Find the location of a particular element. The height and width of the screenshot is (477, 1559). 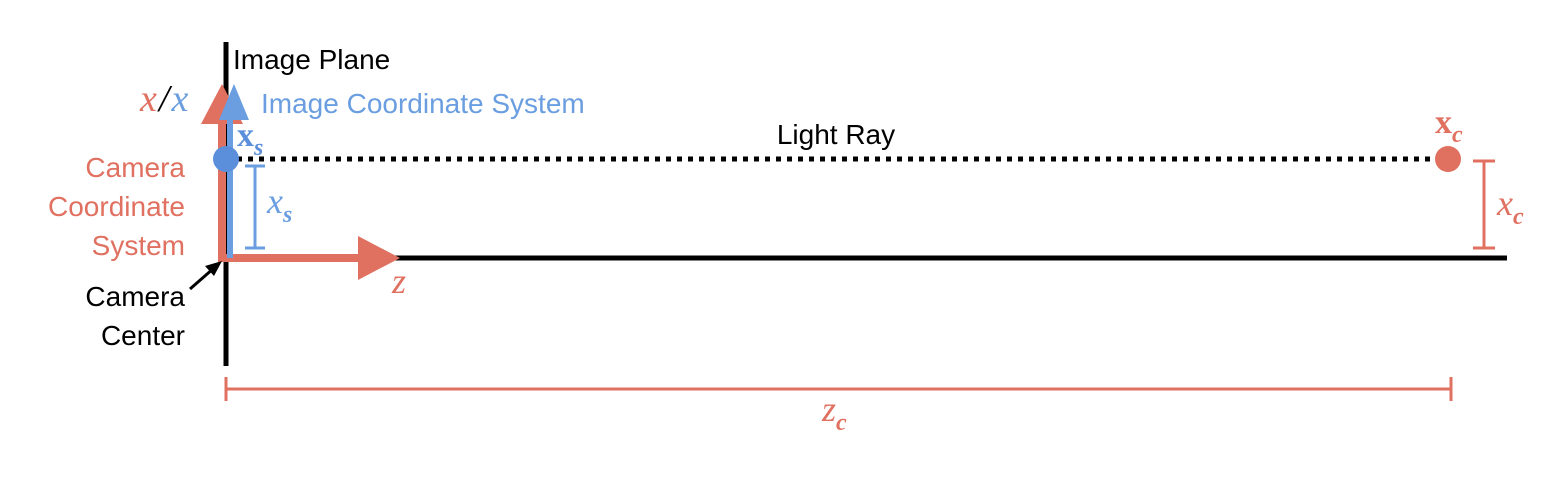

image-height-label: xs is located at coordinates (279, 204).